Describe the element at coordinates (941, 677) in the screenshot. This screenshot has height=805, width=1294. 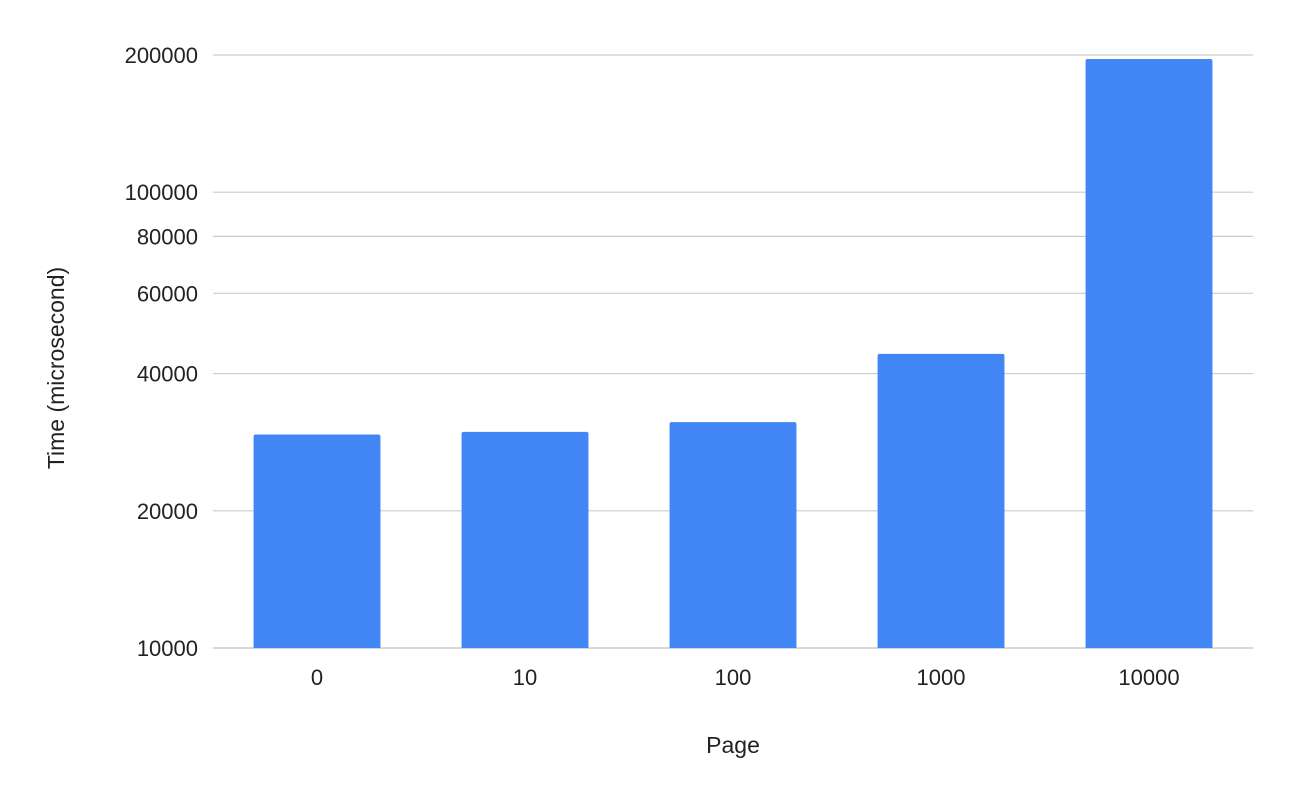
I see `x-tick-label: 1000` at that location.